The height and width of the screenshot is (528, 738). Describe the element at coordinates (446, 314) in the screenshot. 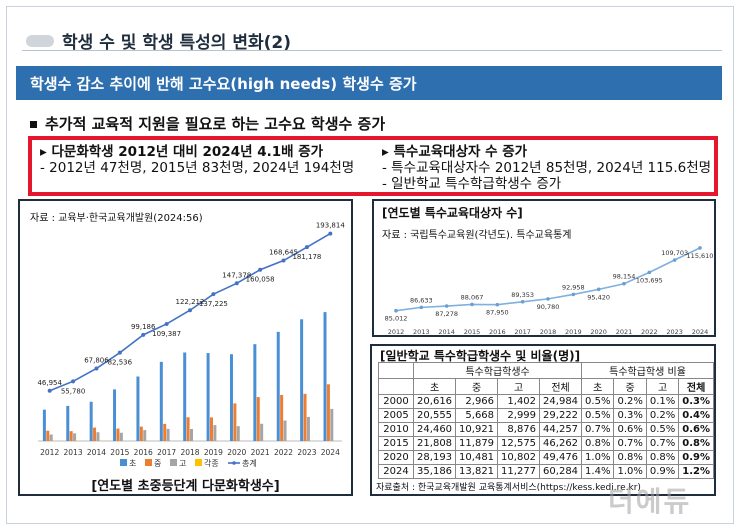

I see `chart2-data-label: 87,278` at that location.